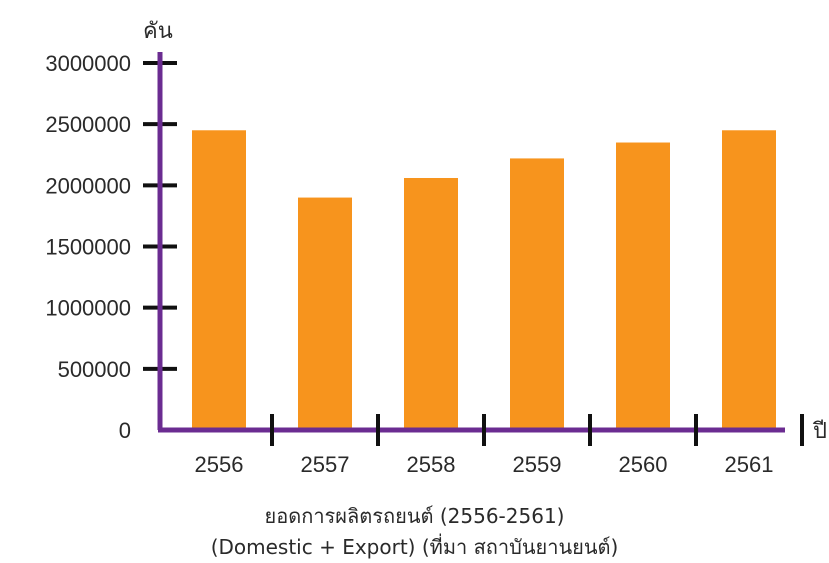 The width and height of the screenshot is (829, 563). I want to click on x-tick-label: 2556, so click(219, 464).